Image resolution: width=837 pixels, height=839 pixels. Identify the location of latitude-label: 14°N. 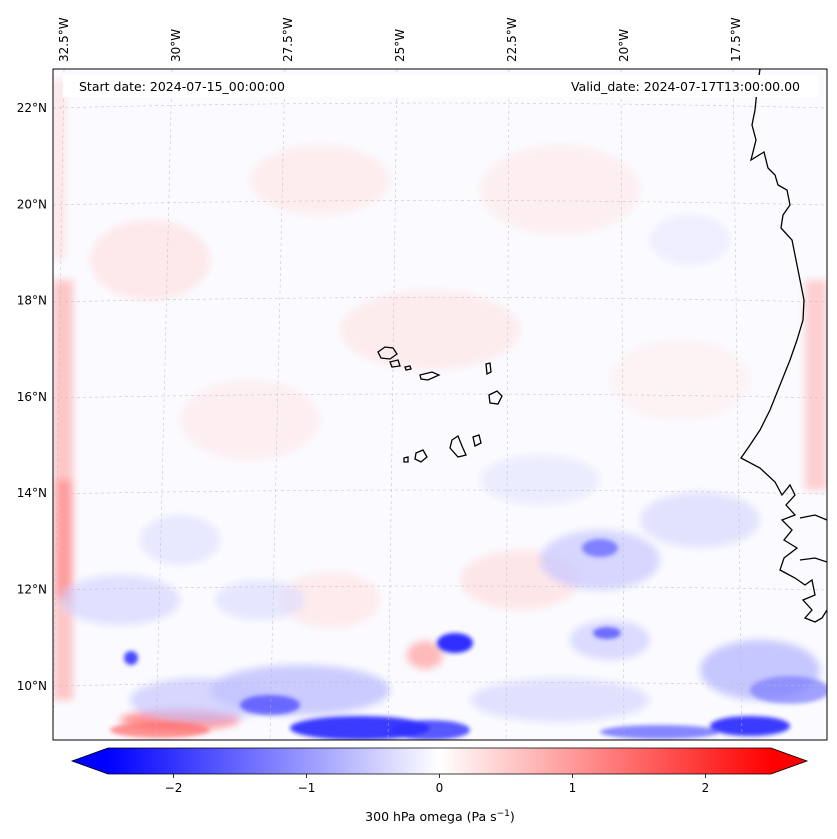
(32, 493).